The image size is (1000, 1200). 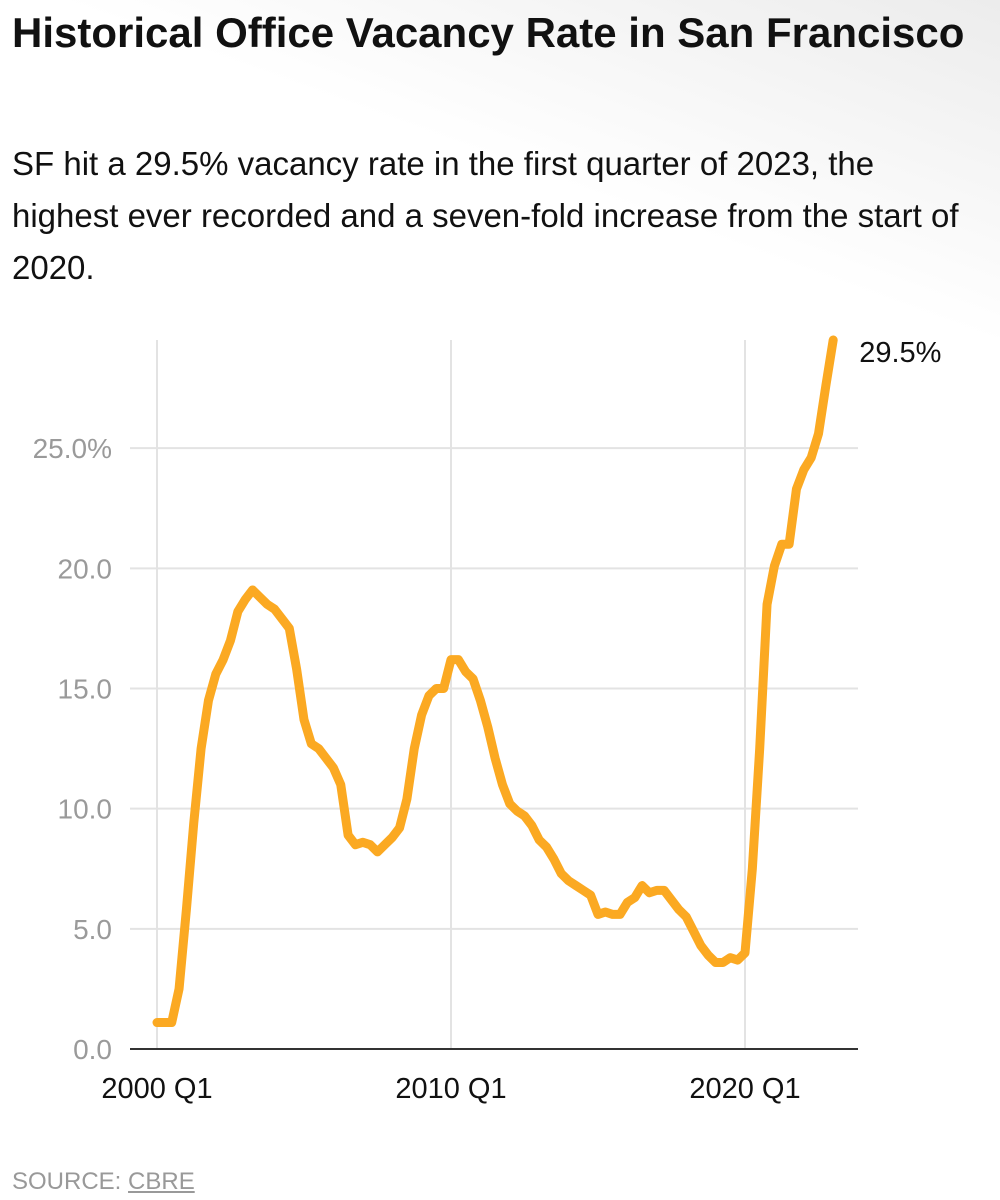 What do you see at coordinates (156, 1089) in the screenshot?
I see `x-tick-label: 2000 Q1` at bounding box center [156, 1089].